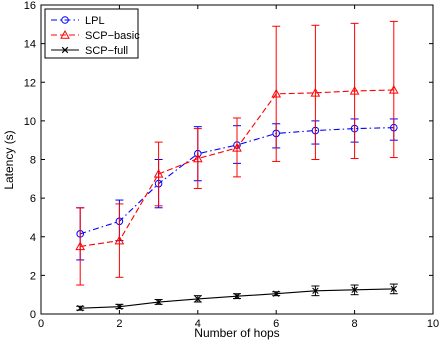 This screenshot has width=439, height=345. What do you see at coordinates (95, 21) in the screenshot?
I see `legend-label: LPL` at bounding box center [95, 21].